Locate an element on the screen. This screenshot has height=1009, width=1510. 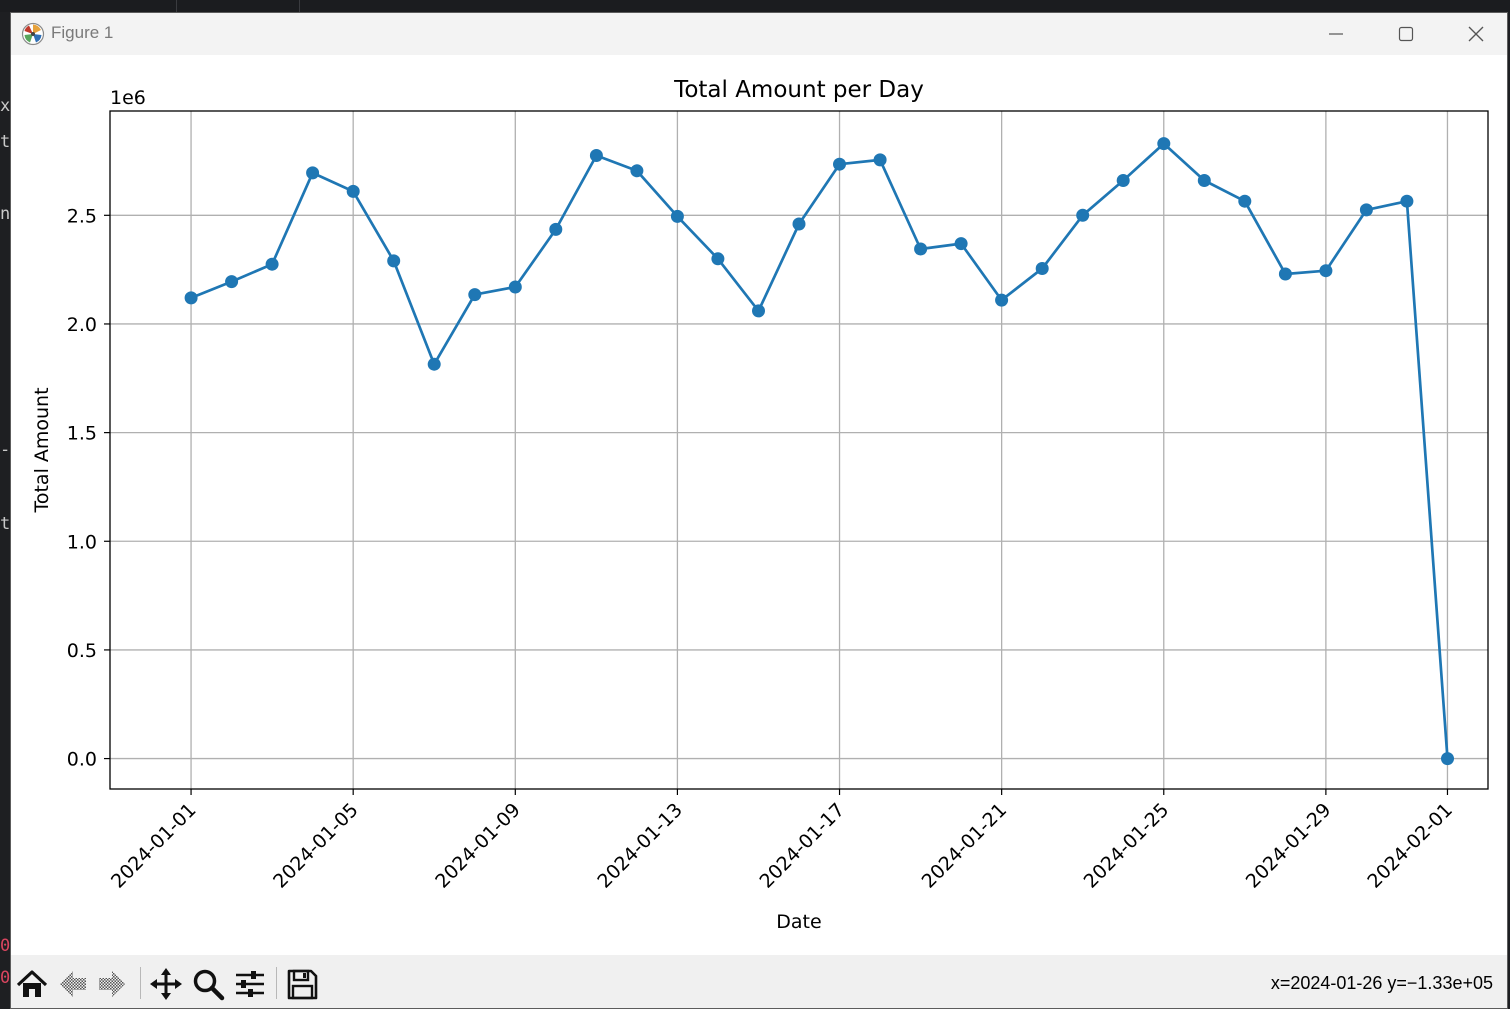
x-tick-label: 2024-01-13 is located at coordinates (640, 846).